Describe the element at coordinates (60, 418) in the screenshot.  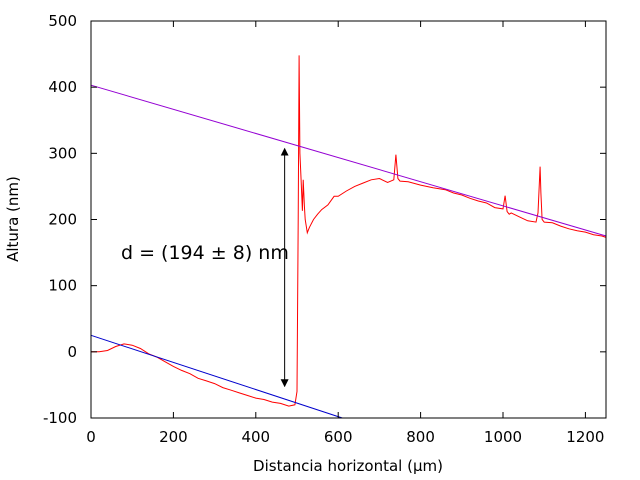
I see `y-tick-label: -100` at that location.